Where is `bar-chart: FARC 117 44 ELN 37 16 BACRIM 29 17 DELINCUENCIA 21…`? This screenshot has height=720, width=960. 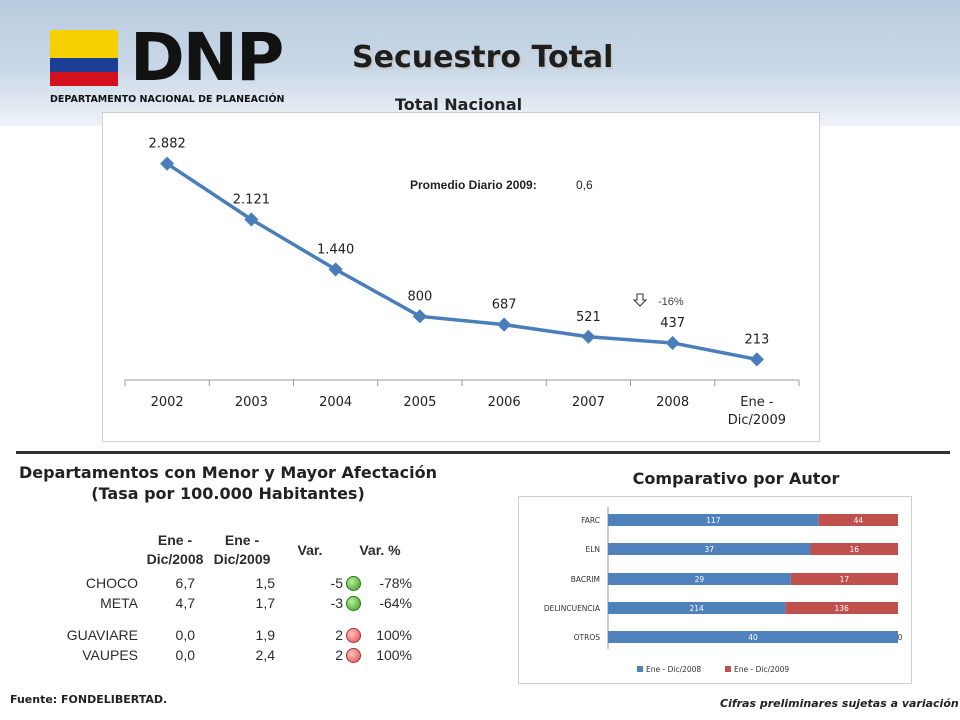 bar-chart: FARC 117 44 ELN 37 16 BACRIM 29 17 DELINCUENCIA 21… is located at coordinates (723, 590).